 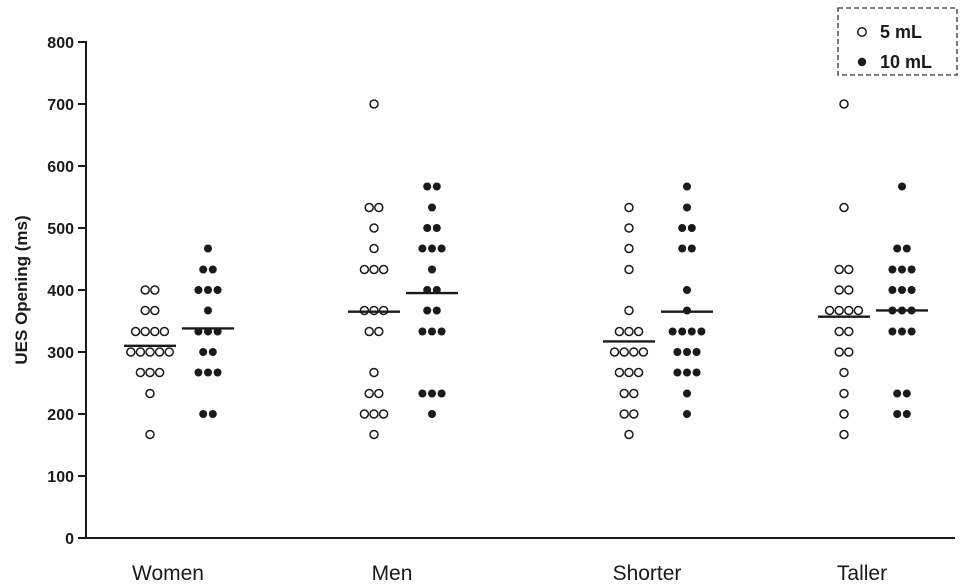 What do you see at coordinates (60, 353) in the screenshot?
I see `y-tick-label: 300` at bounding box center [60, 353].